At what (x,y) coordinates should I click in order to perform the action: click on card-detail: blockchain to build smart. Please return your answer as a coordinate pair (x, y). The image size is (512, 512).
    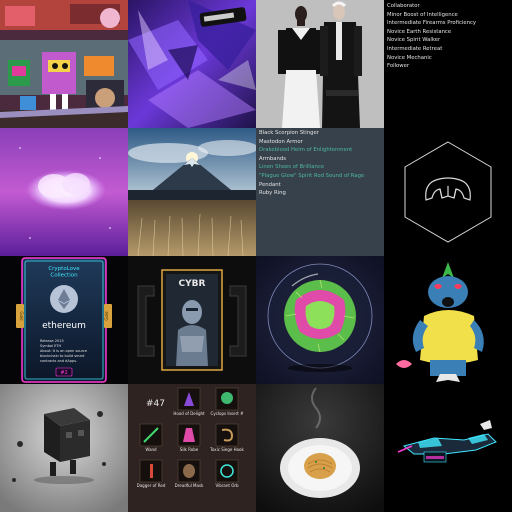
    Looking at the image, I should click on (62, 356).